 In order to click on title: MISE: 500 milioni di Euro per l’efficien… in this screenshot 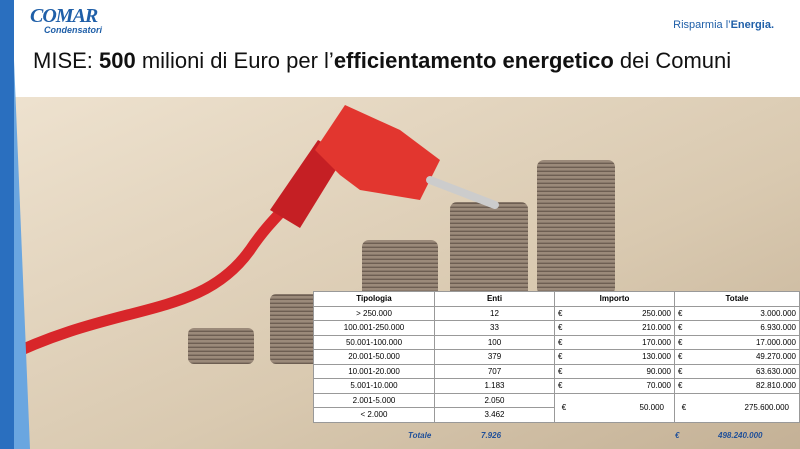, I will do `click(382, 61)`.